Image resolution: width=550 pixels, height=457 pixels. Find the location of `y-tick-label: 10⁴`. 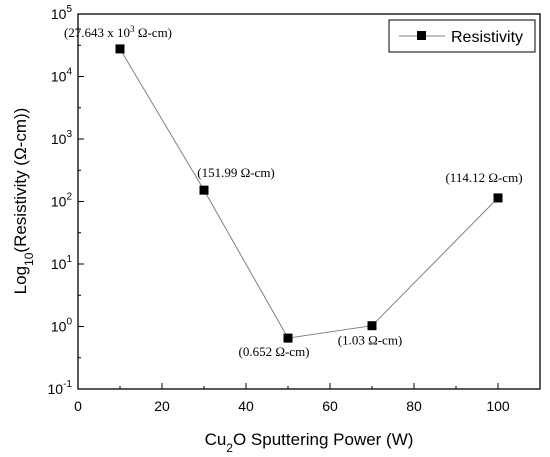

y-tick-label: 10⁴ is located at coordinates (62, 76).